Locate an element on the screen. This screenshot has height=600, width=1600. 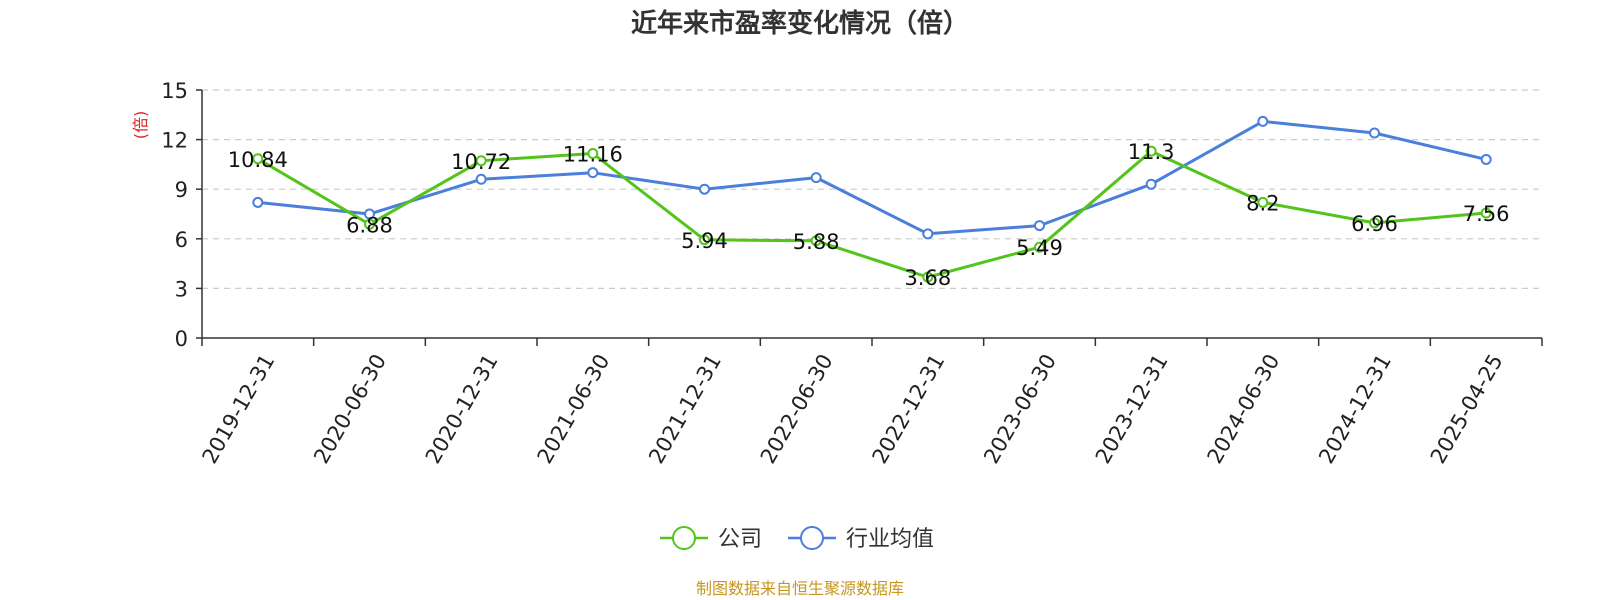
x-tick-label: 2021-12-31 is located at coordinates (685, 409).